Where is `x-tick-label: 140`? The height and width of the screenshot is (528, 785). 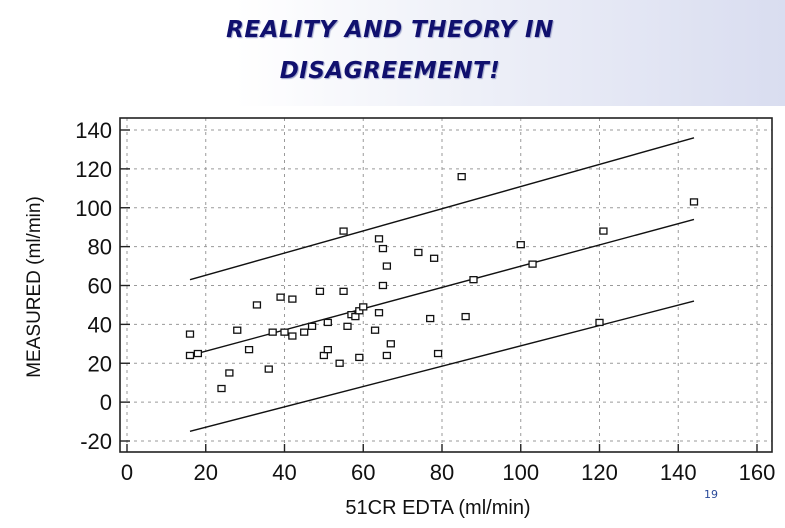
x-tick-label: 140 is located at coordinates (678, 472).